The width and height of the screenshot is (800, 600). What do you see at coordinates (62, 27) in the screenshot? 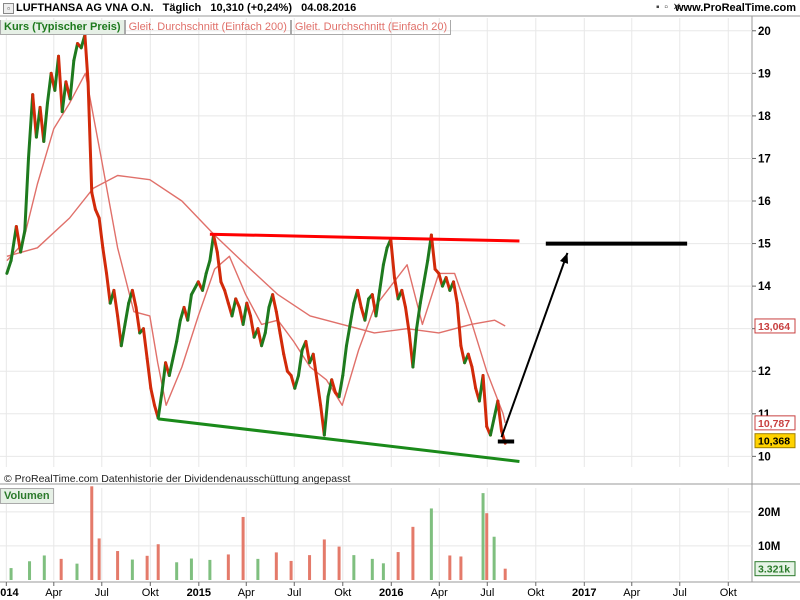
I see `legend-price: Kurs (Typischer Preis)` at bounding box center [62, 27].